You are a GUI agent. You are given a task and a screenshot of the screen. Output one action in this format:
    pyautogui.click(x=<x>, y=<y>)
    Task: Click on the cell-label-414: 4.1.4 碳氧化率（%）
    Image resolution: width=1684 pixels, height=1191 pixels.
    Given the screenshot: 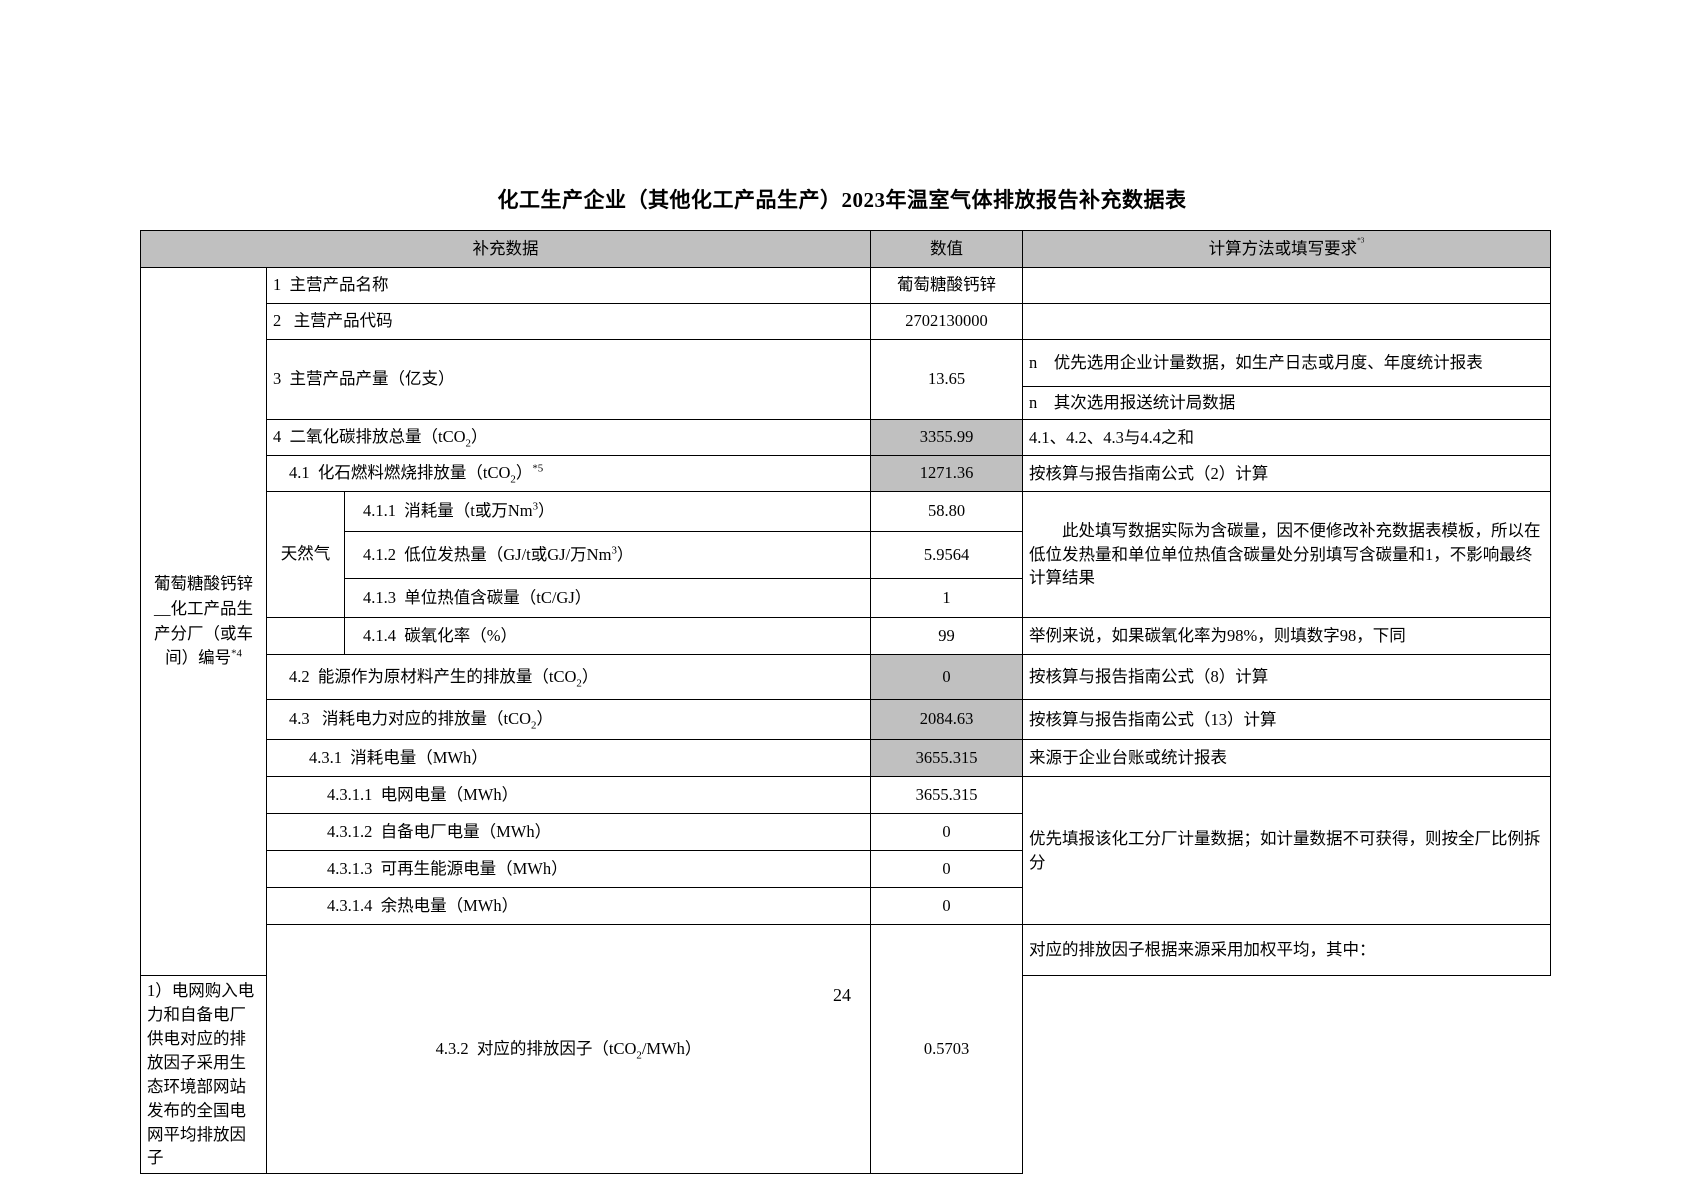 What is the action you would take?
    pyautogui.click(x=607, y=636)
    